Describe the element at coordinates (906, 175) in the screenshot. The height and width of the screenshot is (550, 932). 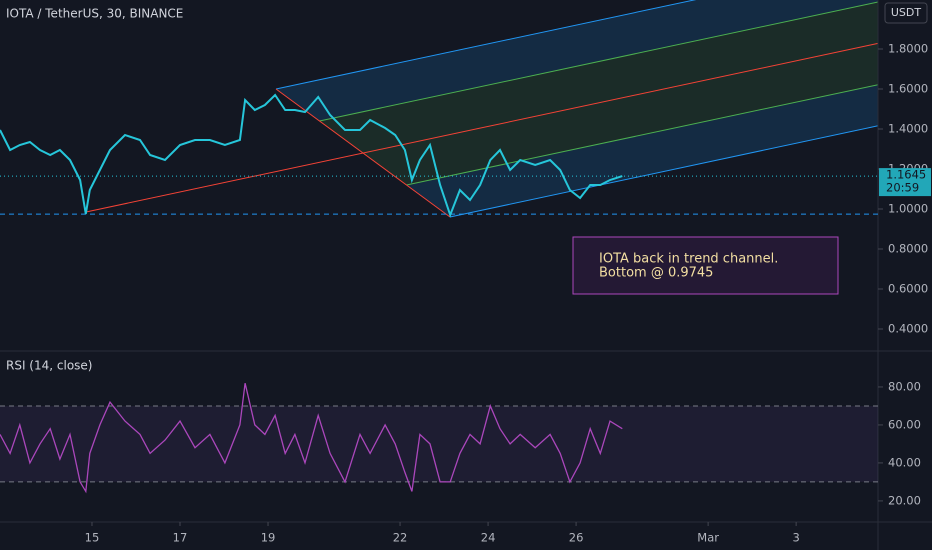
I see `last-price-label: 1.1645` at that location.